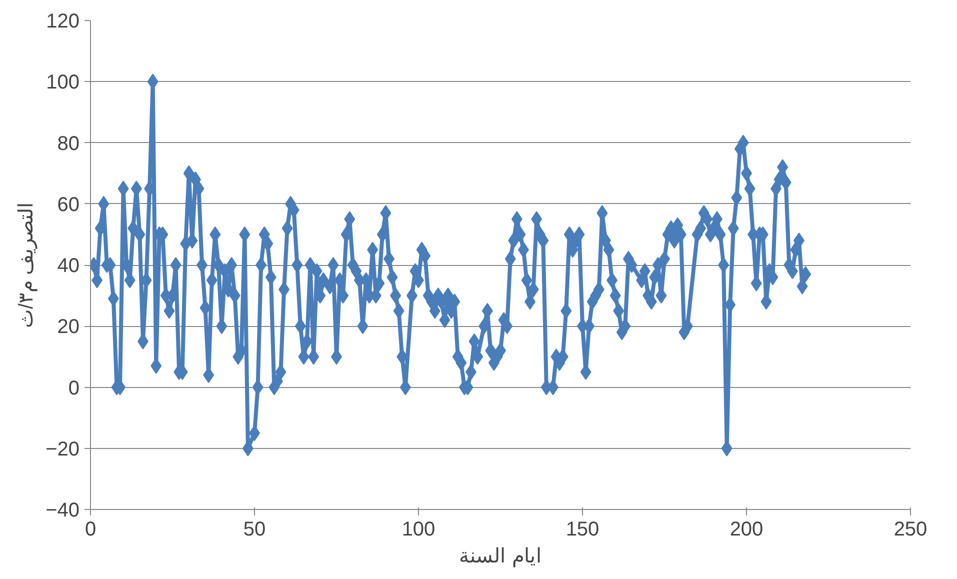 Image resolution: width=957 pixels, height=579 pixels. I want to click on y-tick-label: −40, so click(63, 511).